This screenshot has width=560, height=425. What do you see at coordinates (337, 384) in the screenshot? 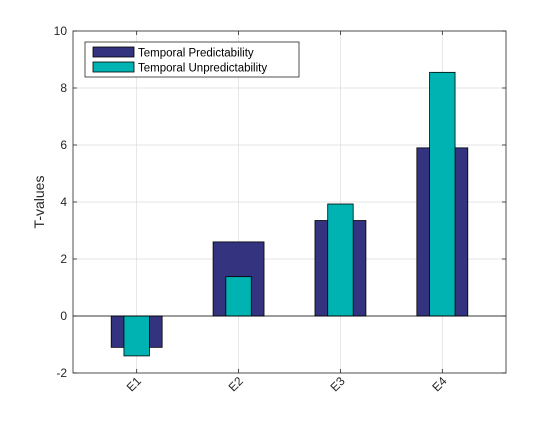
I see `x-tick-label: E3` at bounding box center [337, 384].